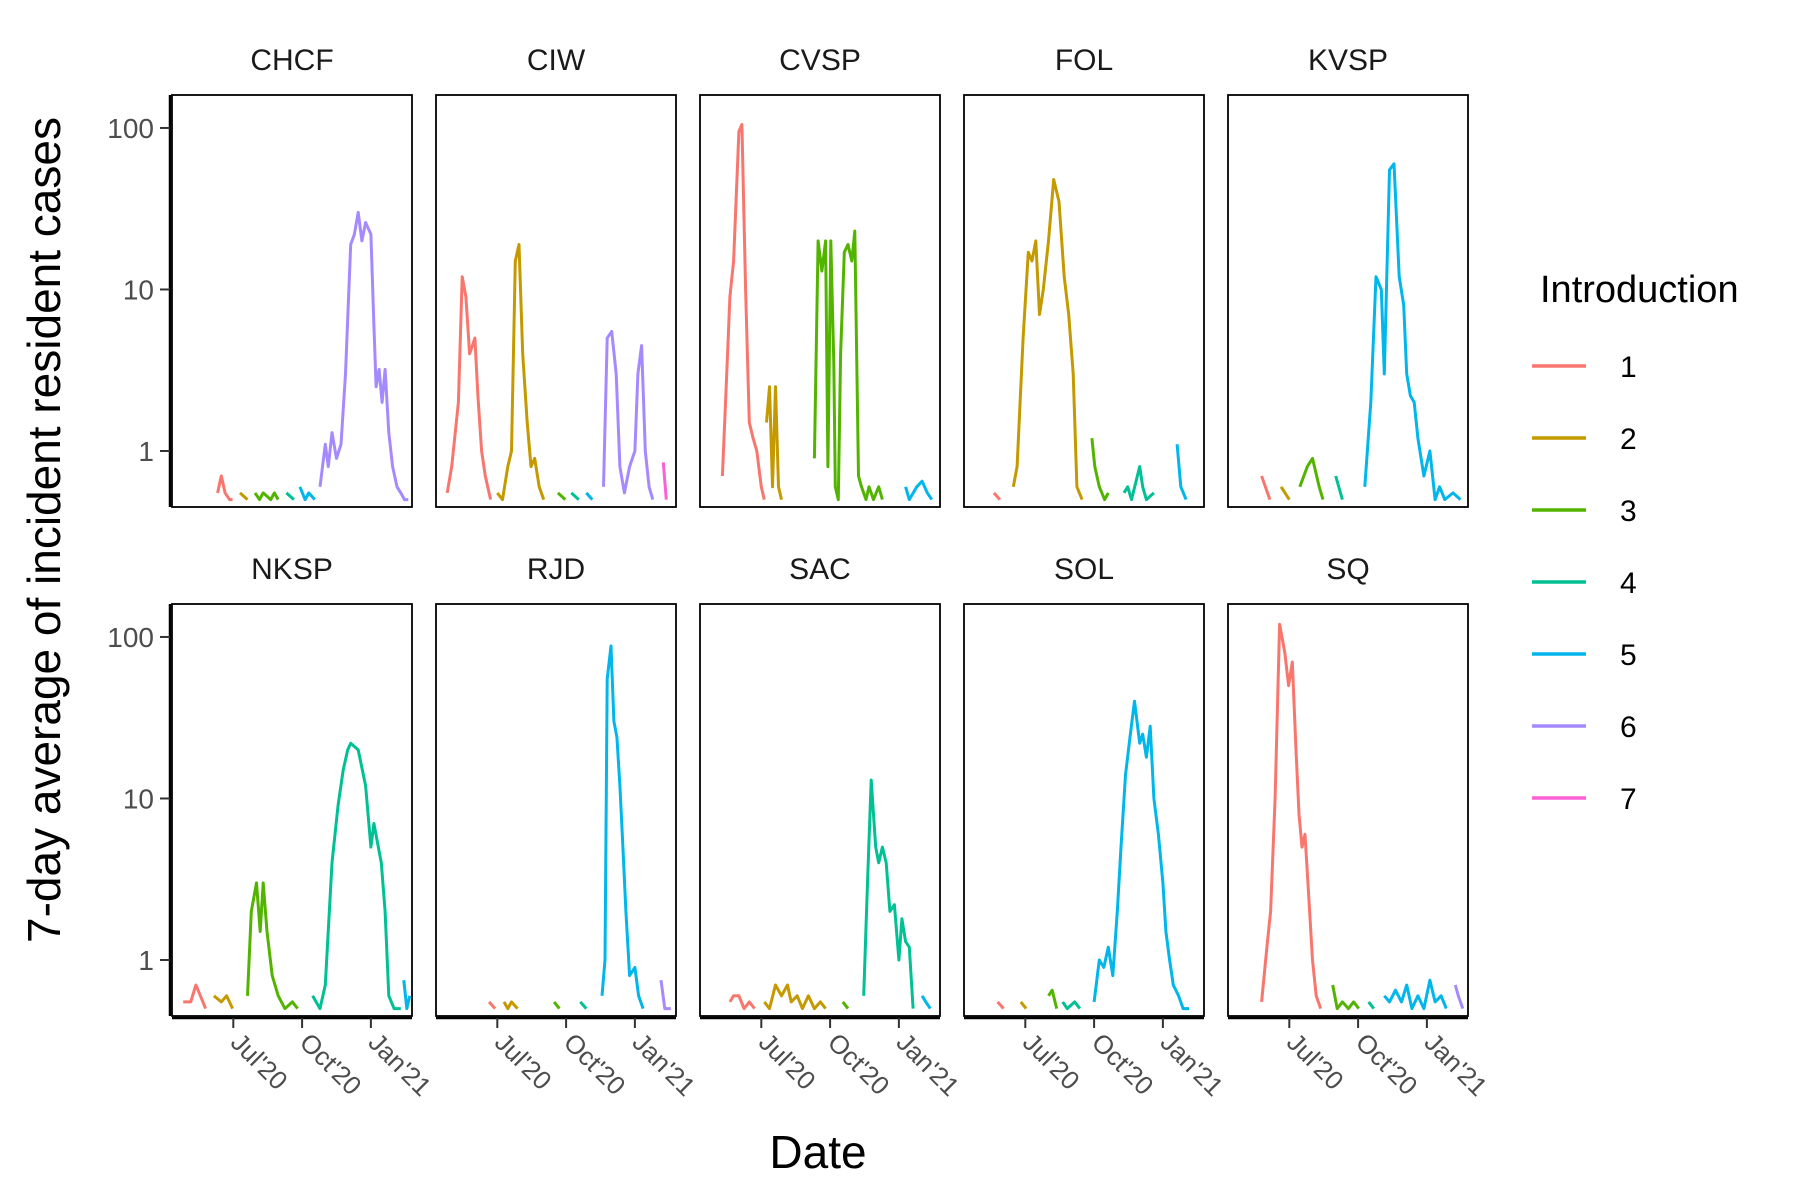 The image size is (1800, 1200). Describe the element at coordinates (1635, 542) in the screenshot. I see `legend: Introduction 1 2 3 4 5 6 7` at that location.